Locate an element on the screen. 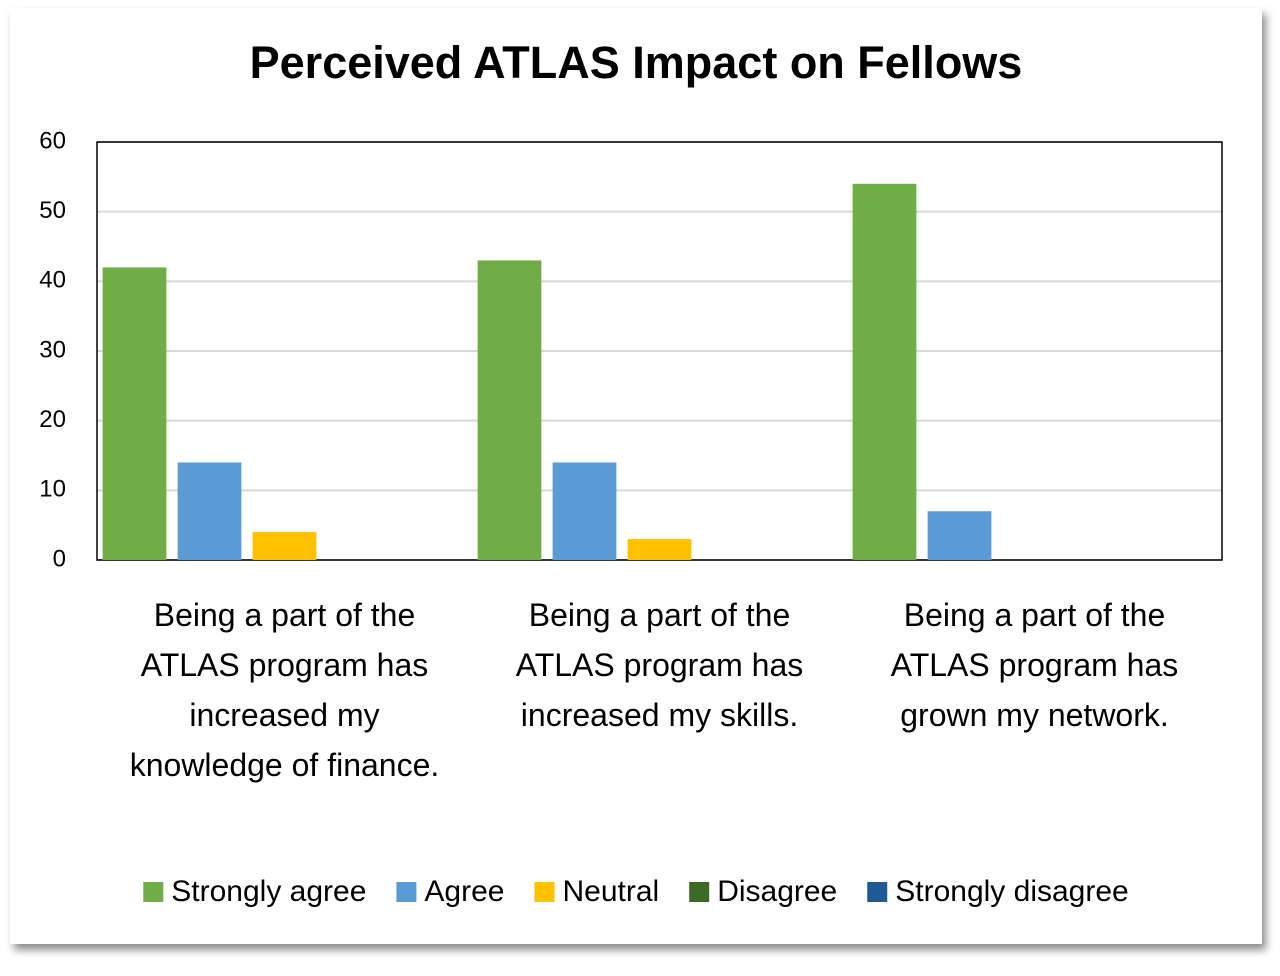 The height and width of the screenshot is (976, 1280). y-tick-label: 30 is located at coordinates (52, 349).